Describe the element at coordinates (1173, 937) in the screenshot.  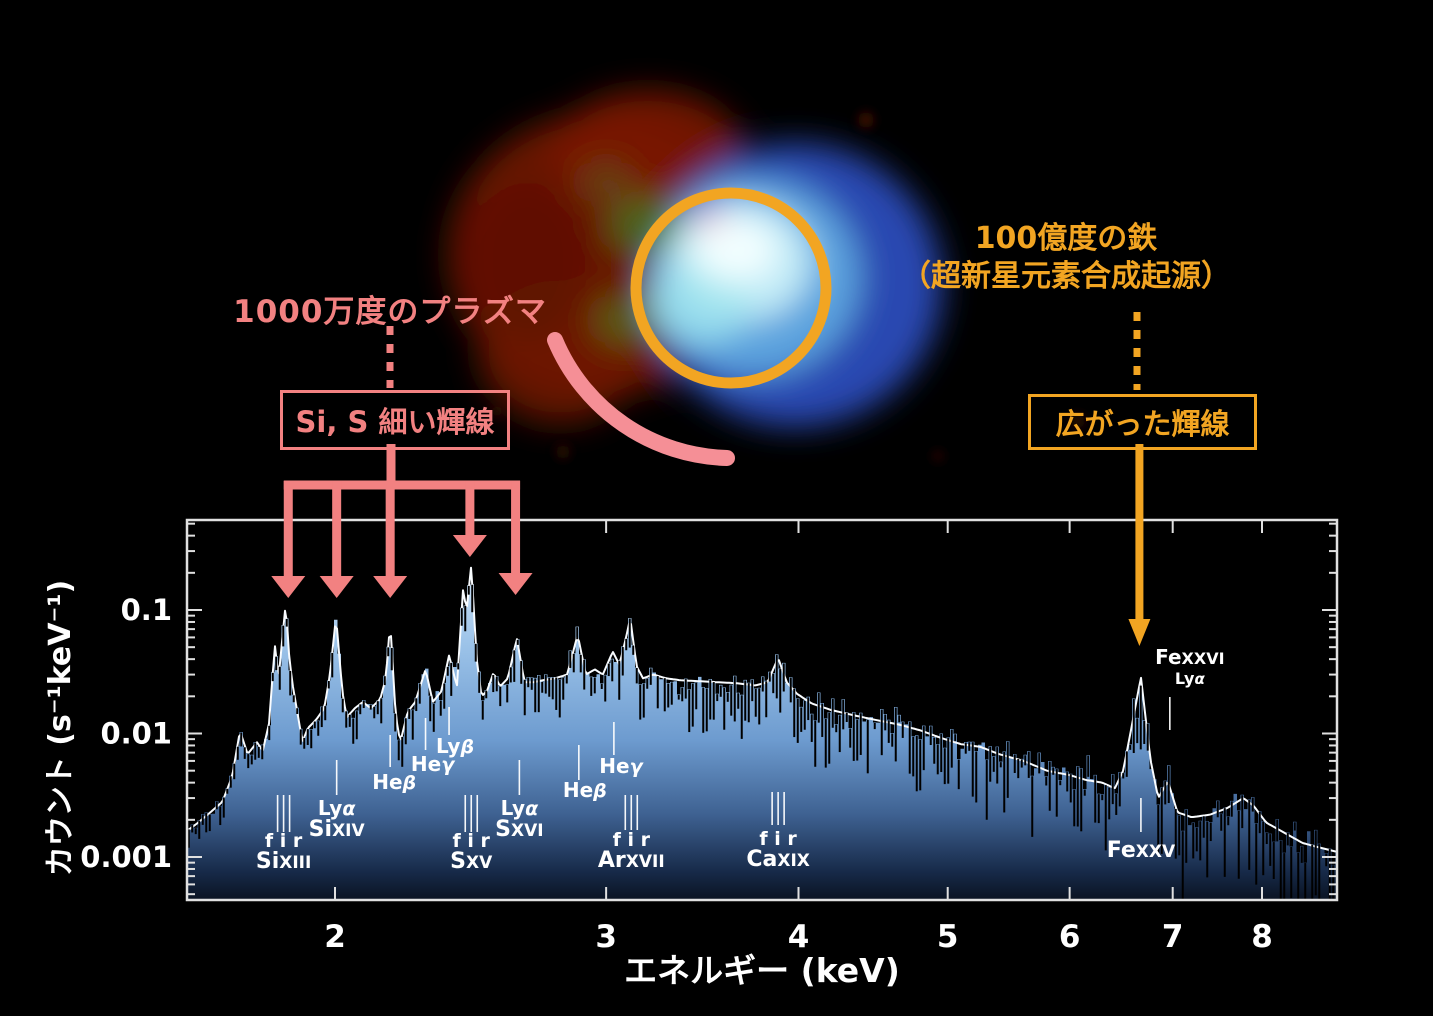
I see `x-tick-label: 7` at that location.